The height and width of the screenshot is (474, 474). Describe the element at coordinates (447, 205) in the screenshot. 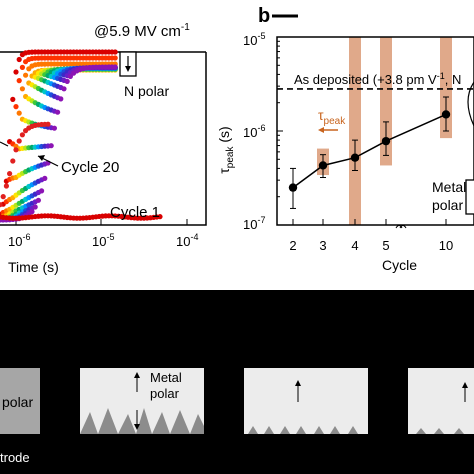

I see `metal-polar-label-2: polar` at that location.